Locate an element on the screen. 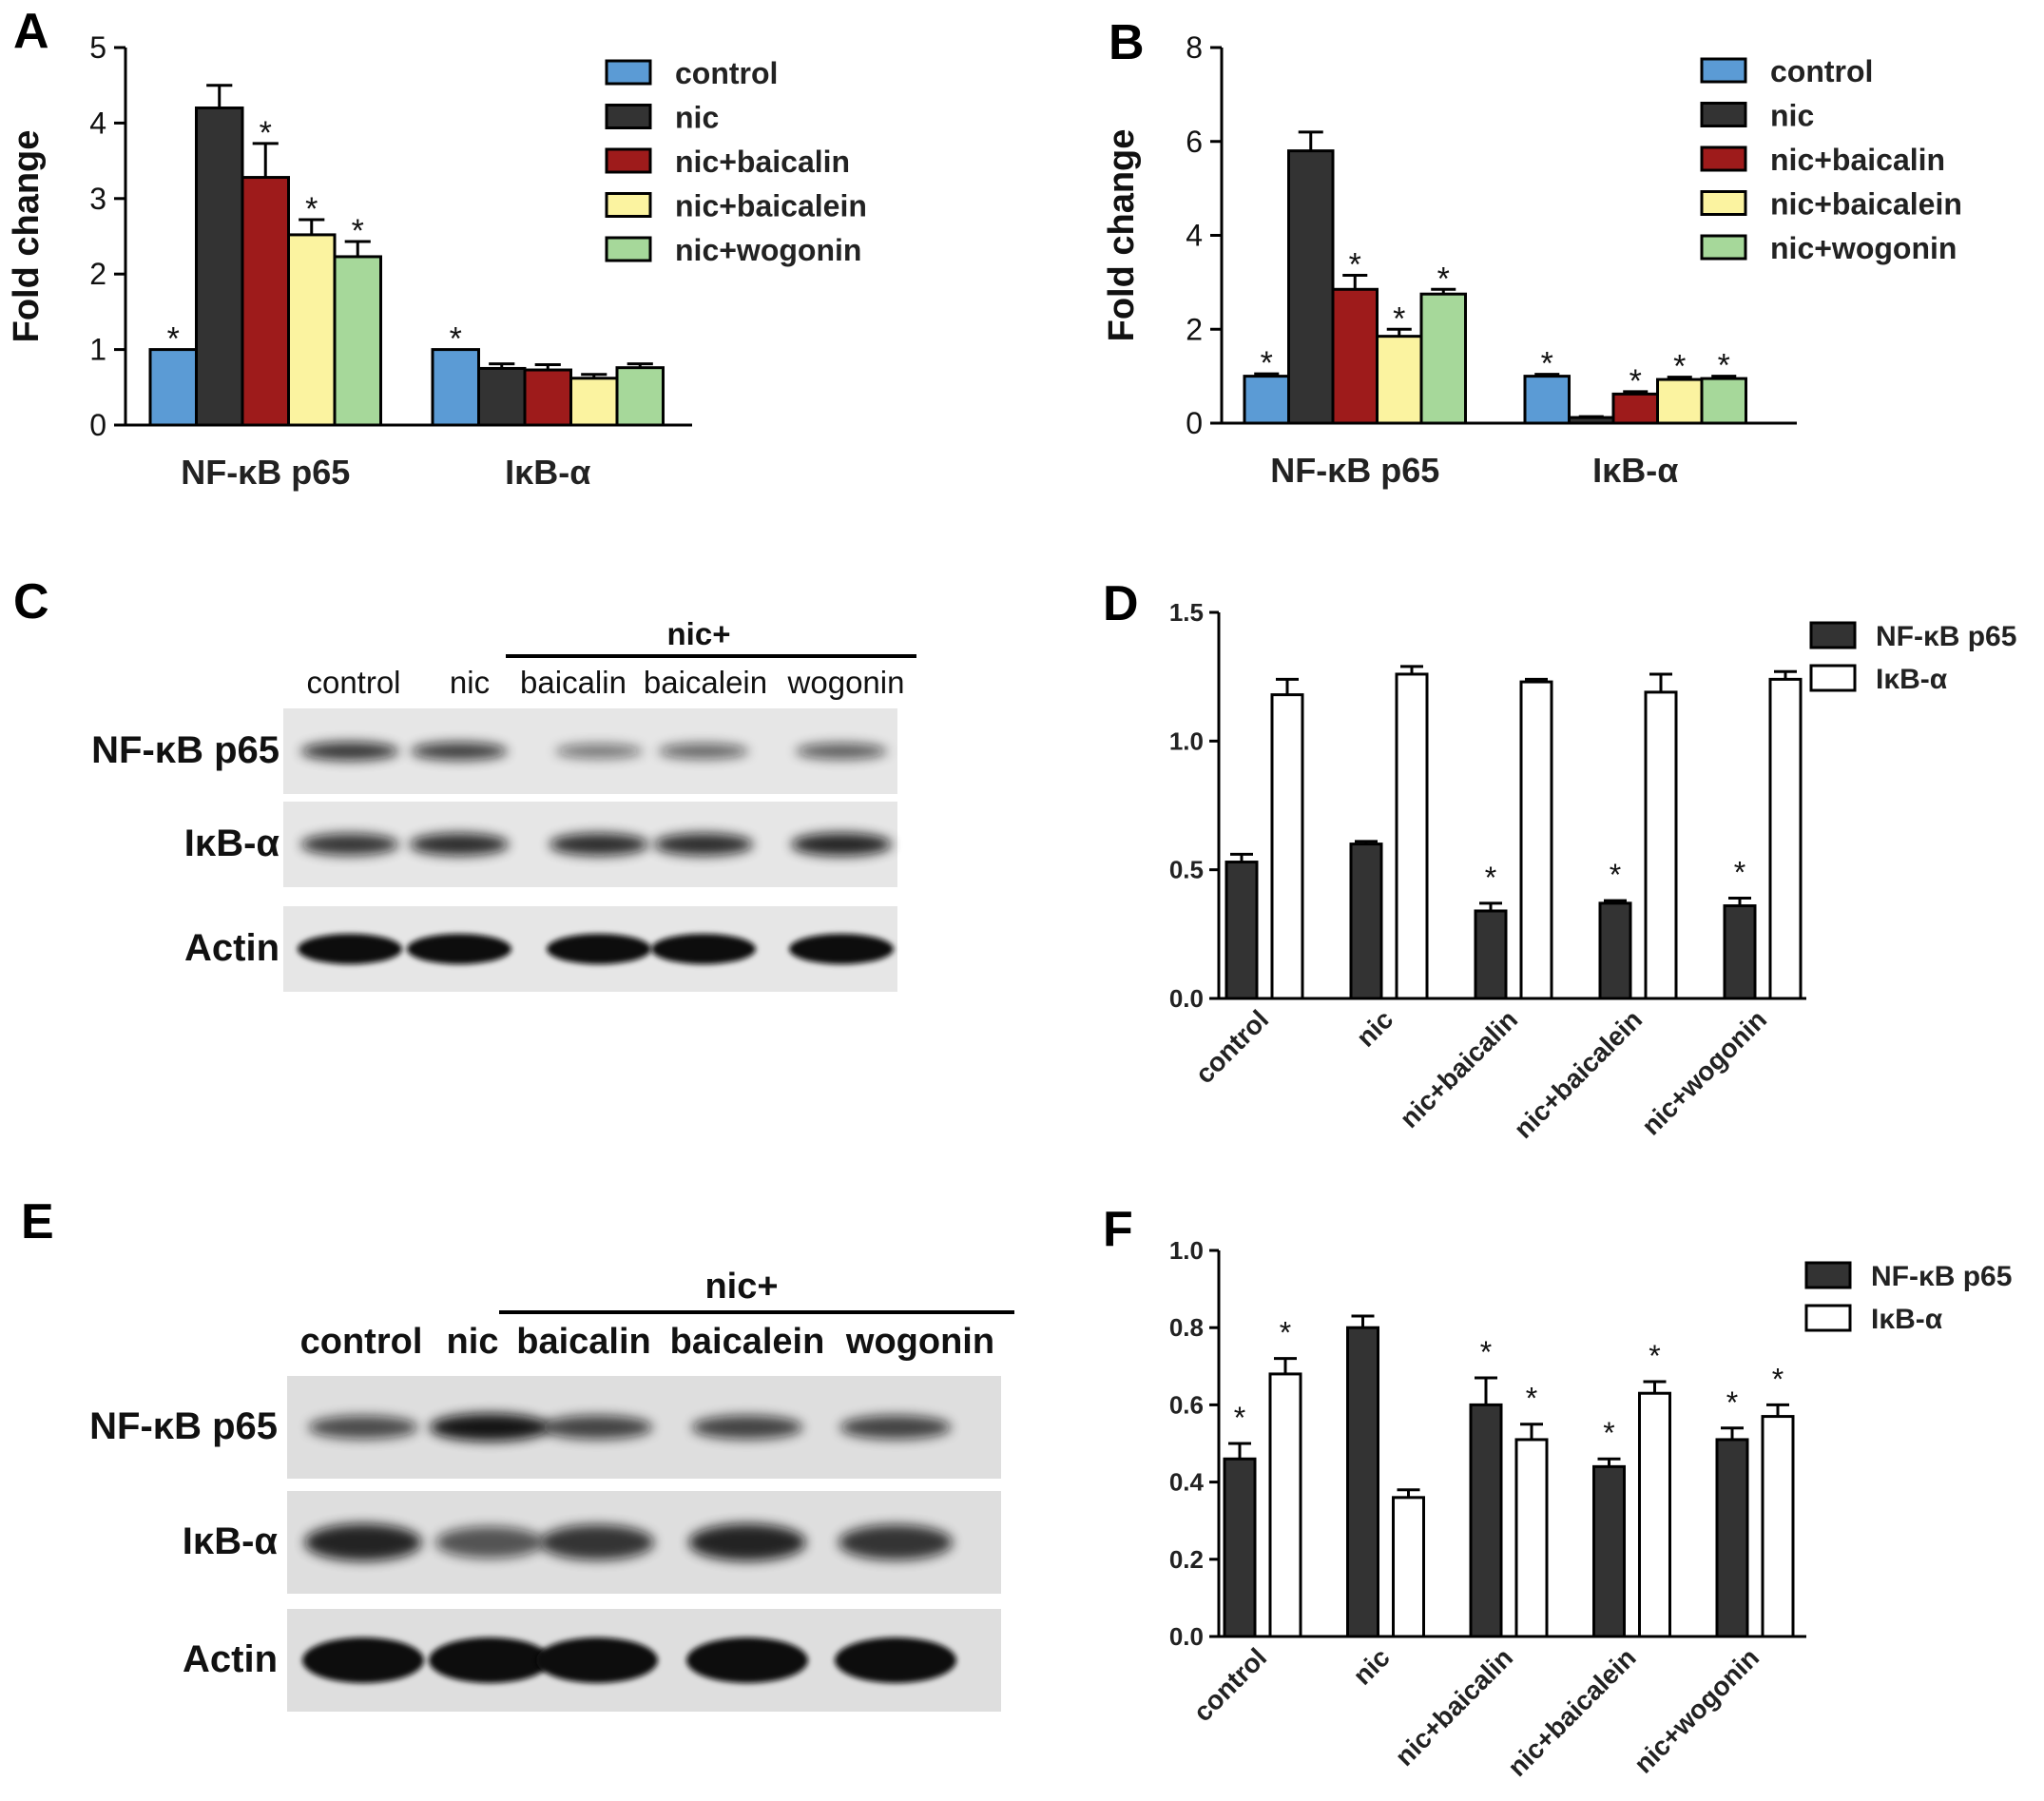 The width and height of the screenshot is (2044, 1801). legend-label: nic+wogonin is located at coordinates (768, 250).